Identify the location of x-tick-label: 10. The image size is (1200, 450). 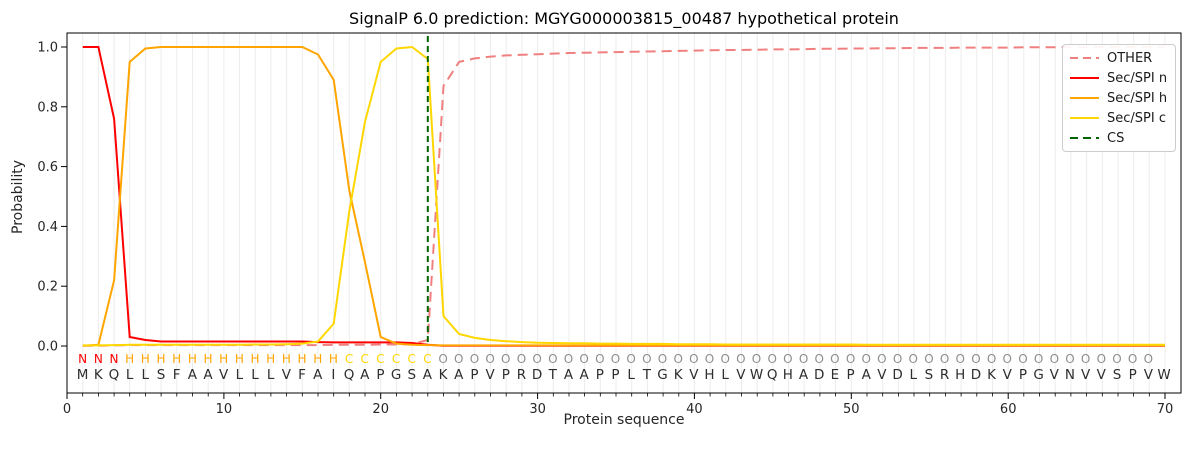
(224, 409).